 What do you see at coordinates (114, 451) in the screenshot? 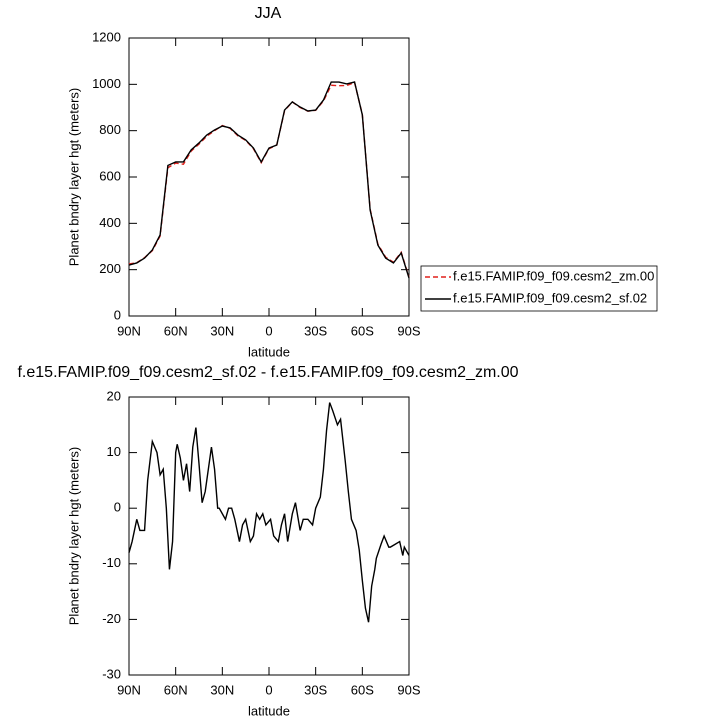
I see `y-tick-label: 10` at bounding box center [114, 451].